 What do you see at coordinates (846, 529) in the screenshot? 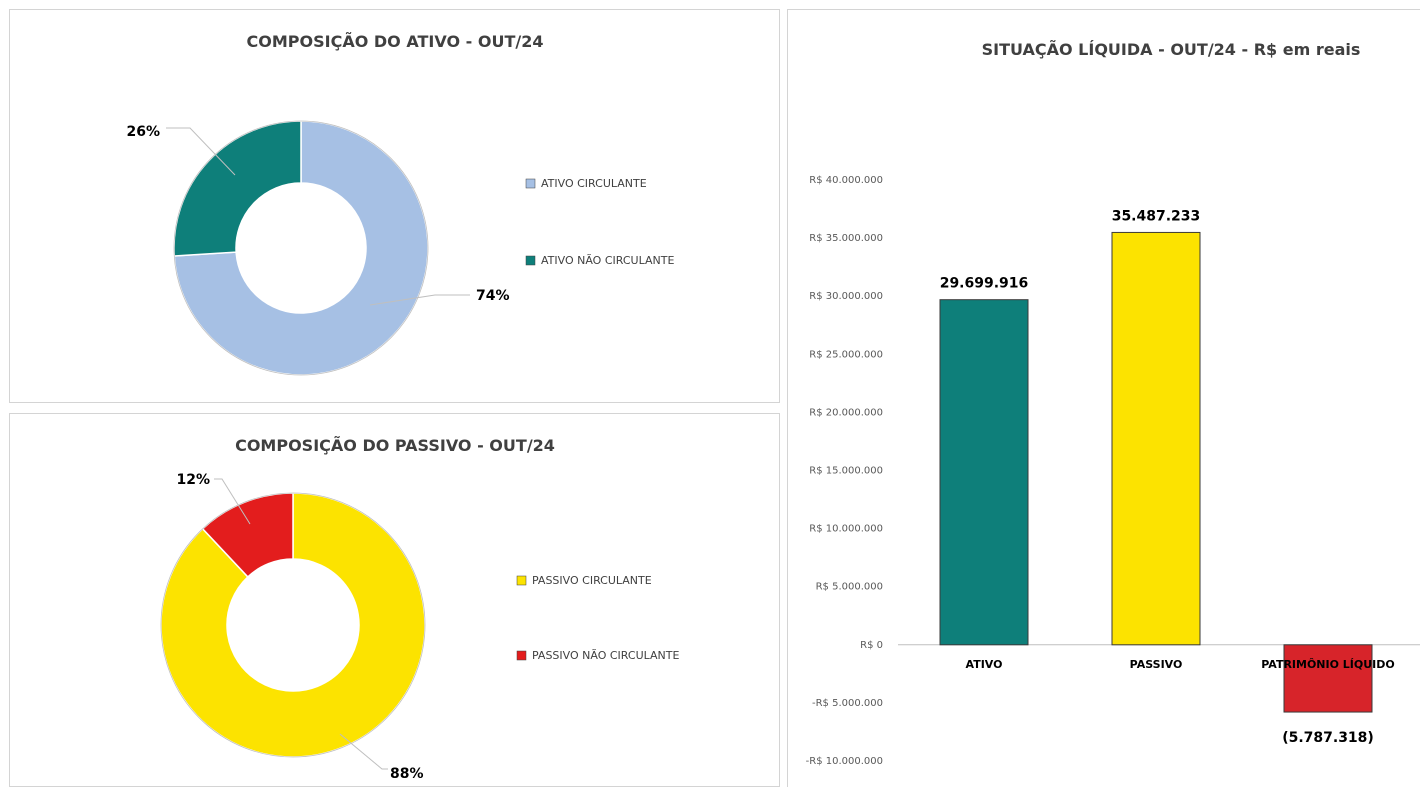
I see `y-tick-label: R$ 10.000.000` at bounding box center [846, 529].